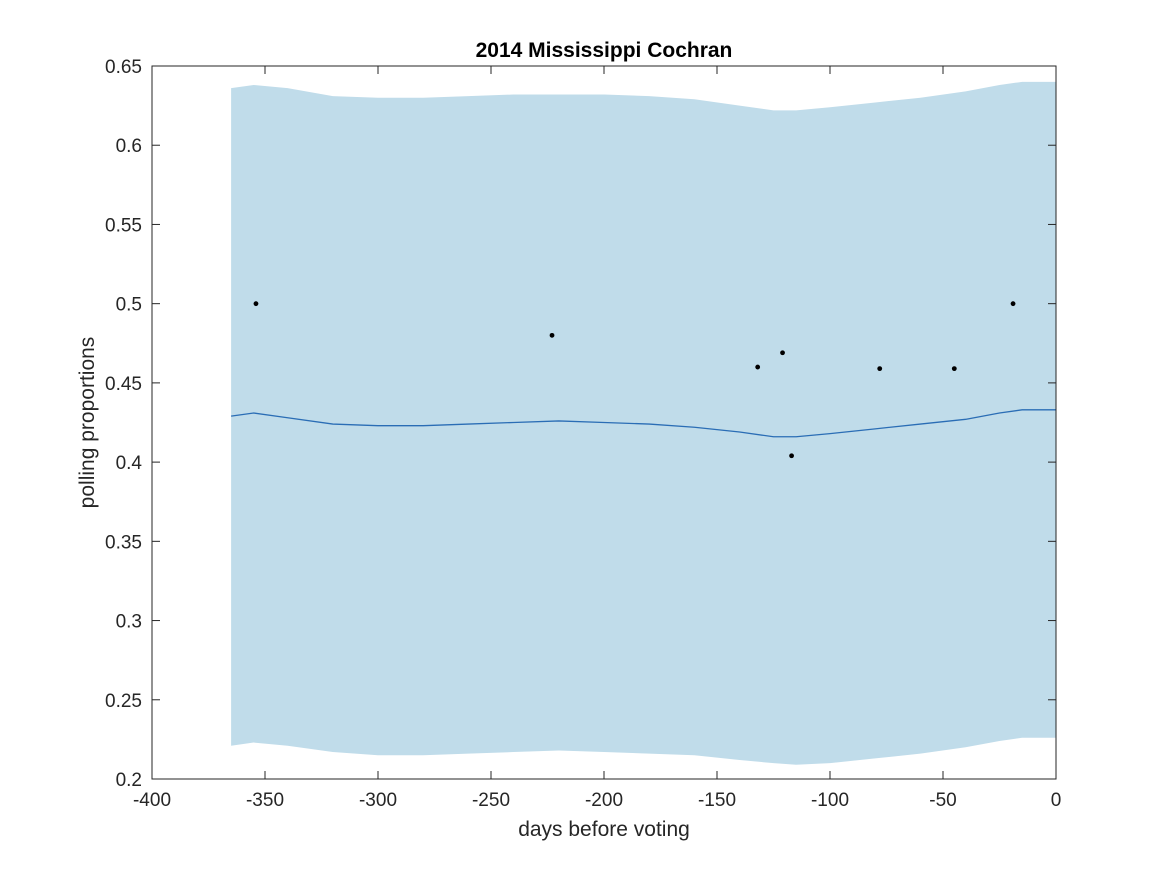 This screenshot has width=1167, height=875. What do you see at coordinates (129, 305) in the screenshot?
I see `y-tick-label: 0.5` at bounding box center [129, 305].